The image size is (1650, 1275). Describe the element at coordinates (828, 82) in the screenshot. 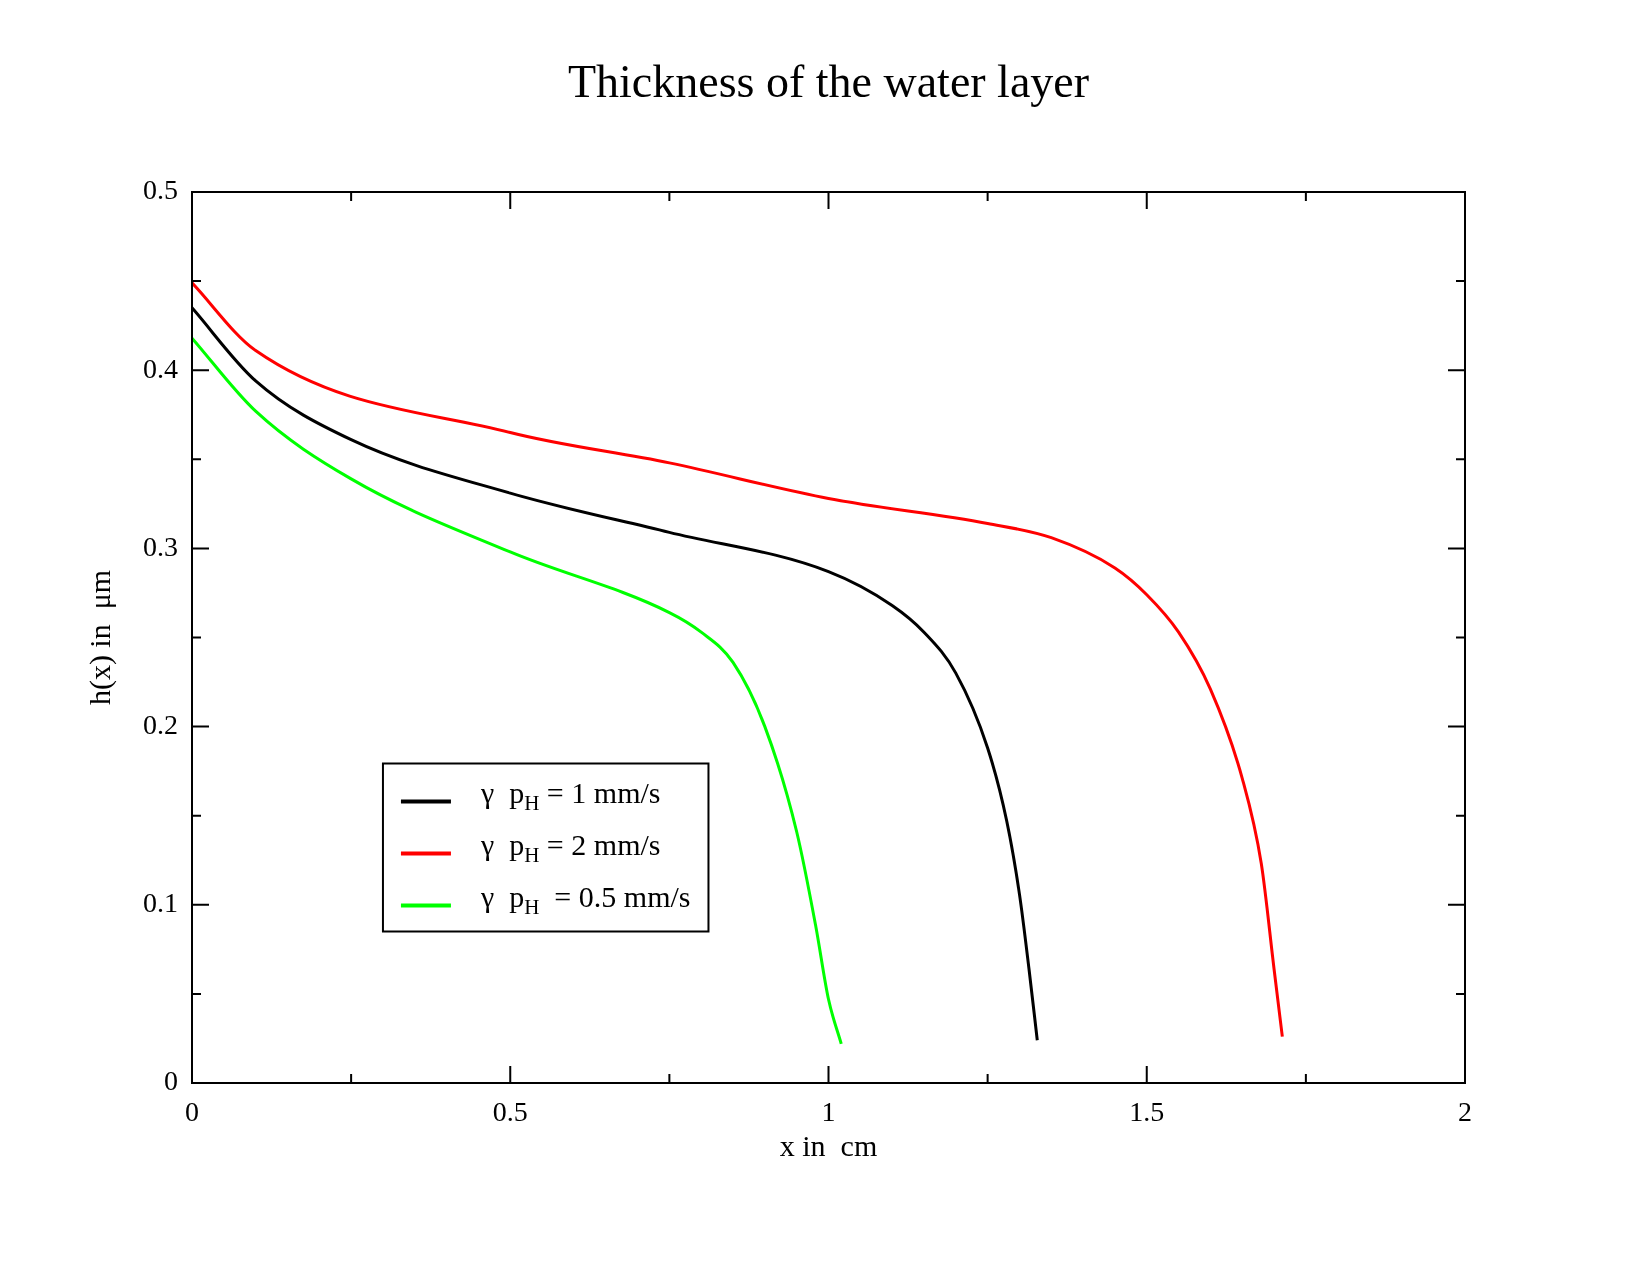

I see `chart-title: Thickness of the water layer` at that location.